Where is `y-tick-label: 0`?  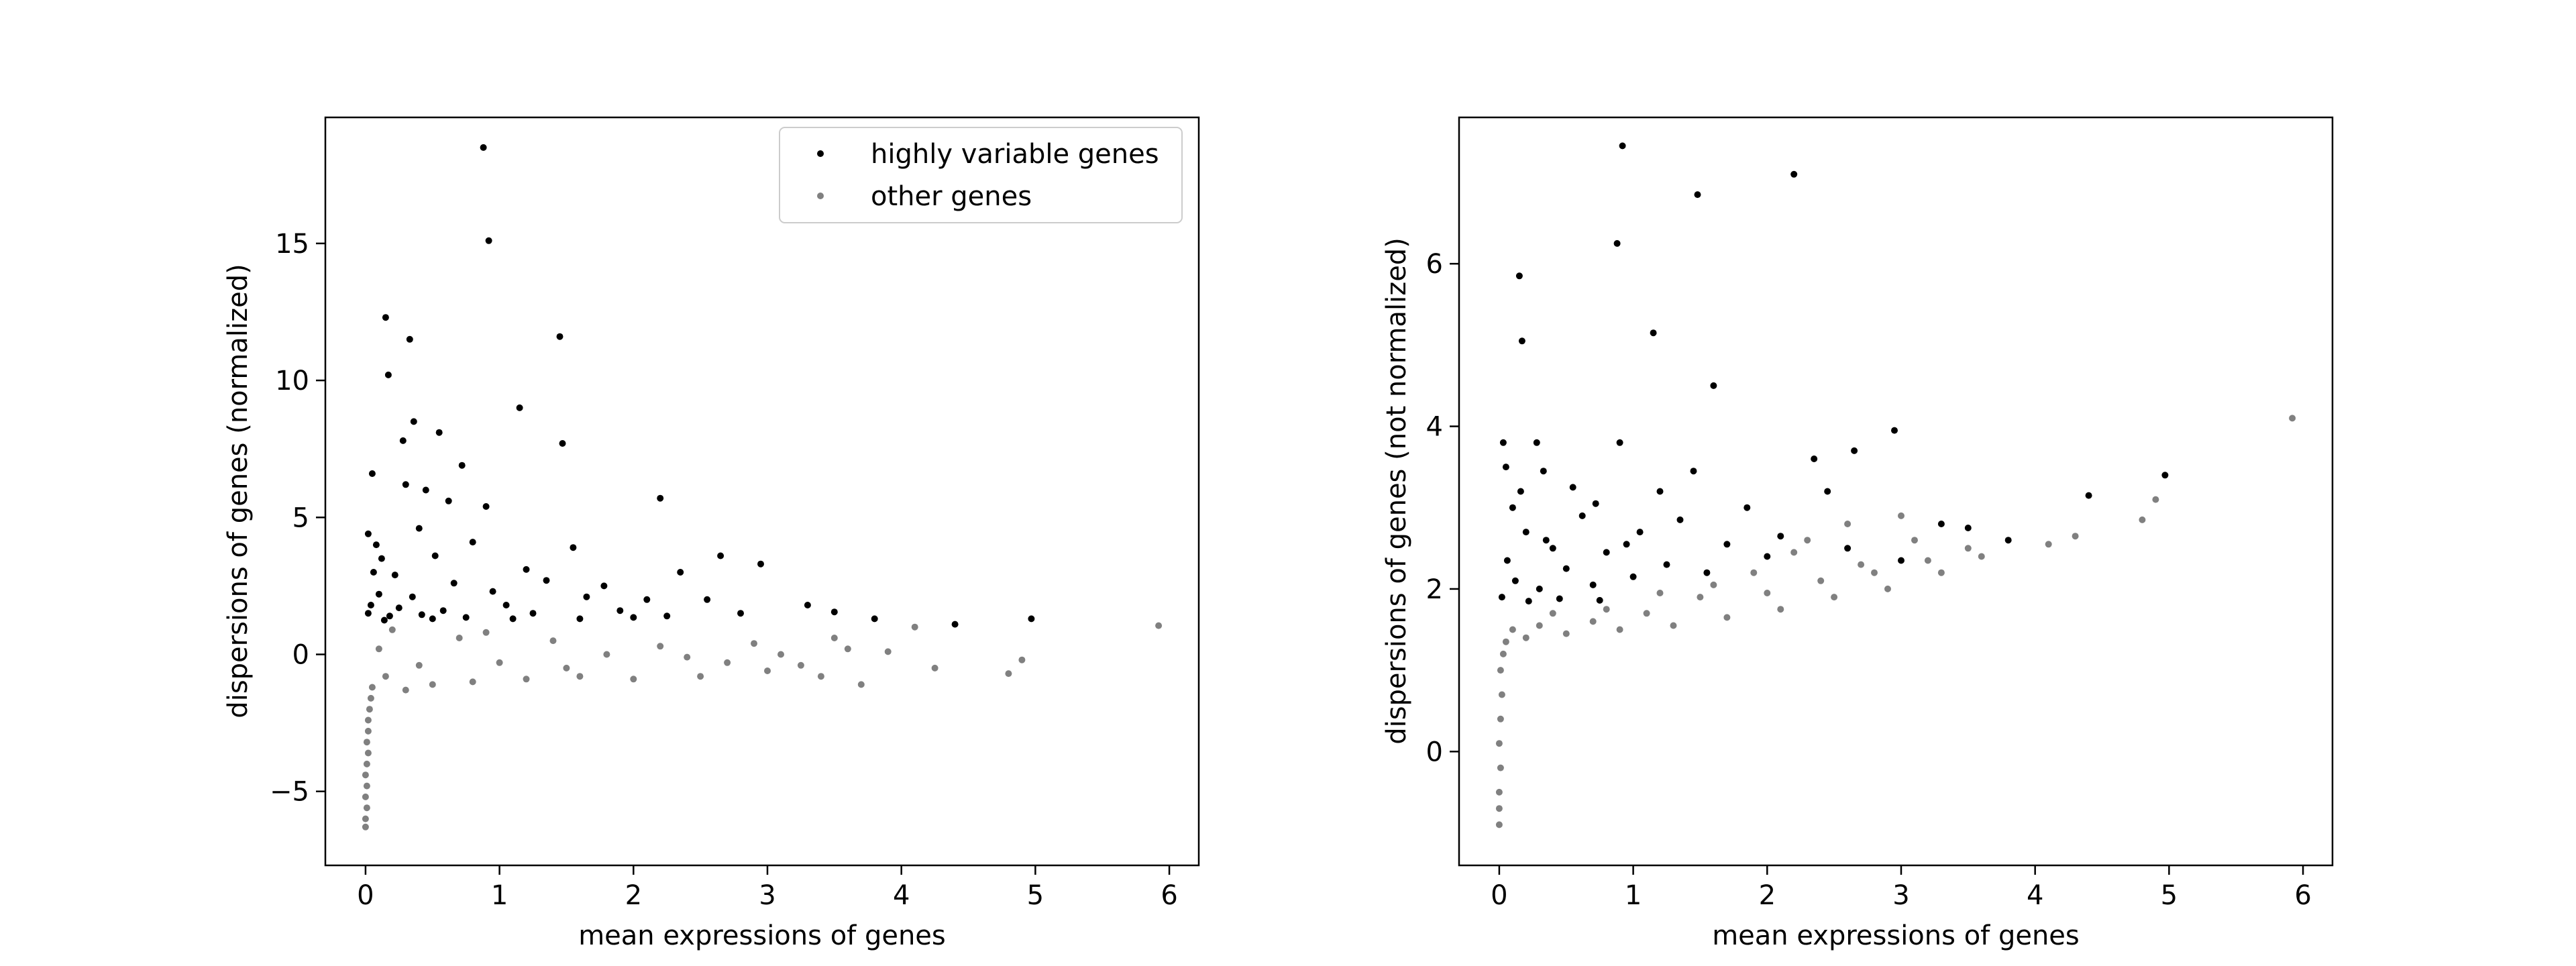
y-tick-label: 0 is located at coordinates (1434, 752).